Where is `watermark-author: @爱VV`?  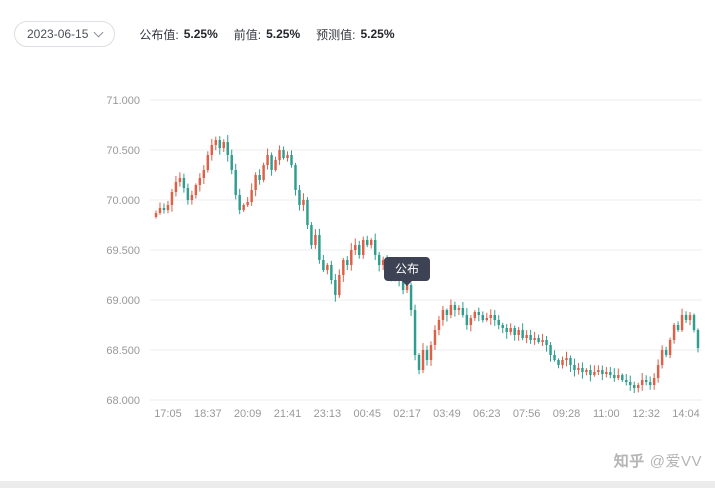
watermark-author: @爱VV is located at coordinates (675, 461).